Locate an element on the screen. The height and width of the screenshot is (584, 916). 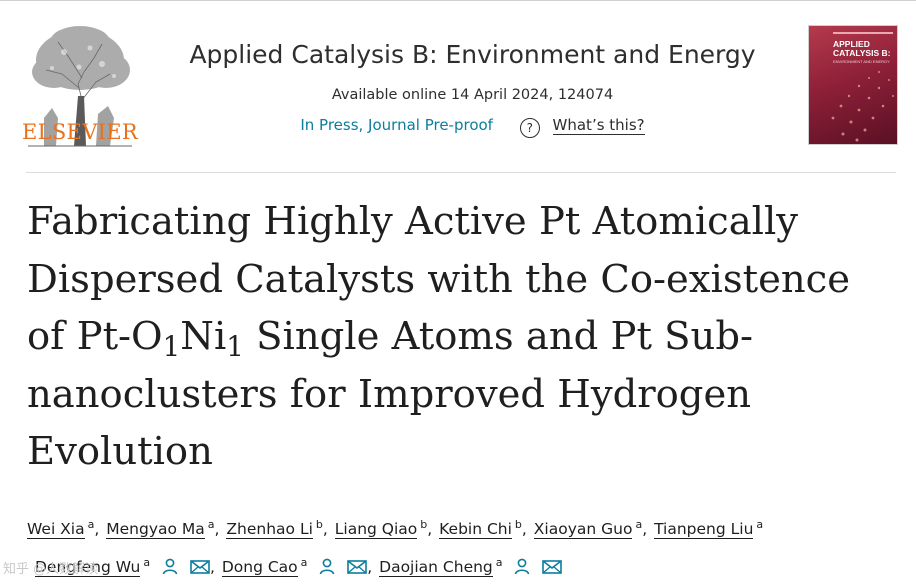
top-border is located at coordinates (458, 0).